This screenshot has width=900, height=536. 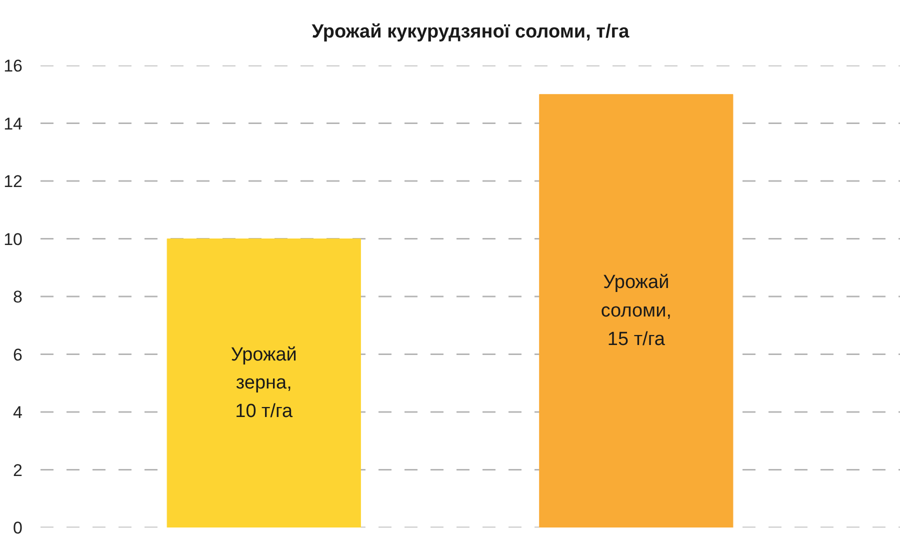 What do you see at coordinates (13, 124) in the screenshot?
I see `y-tick-label: 14` at bounding box center [13, 124].